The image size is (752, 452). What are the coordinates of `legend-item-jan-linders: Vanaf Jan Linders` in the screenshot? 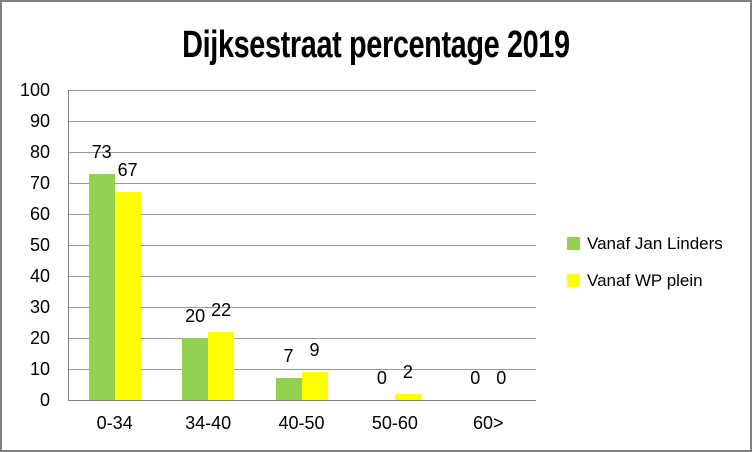 It's located at (645, 243).